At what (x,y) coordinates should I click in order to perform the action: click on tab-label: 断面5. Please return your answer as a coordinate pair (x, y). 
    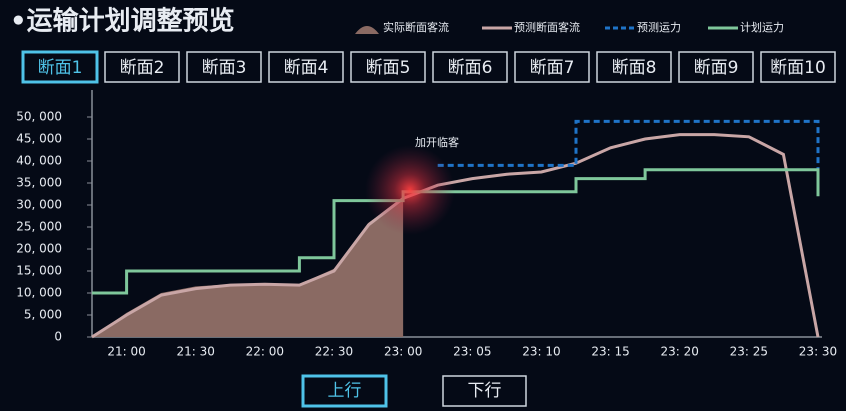
    Looking at the image, I should click on (388, 68).